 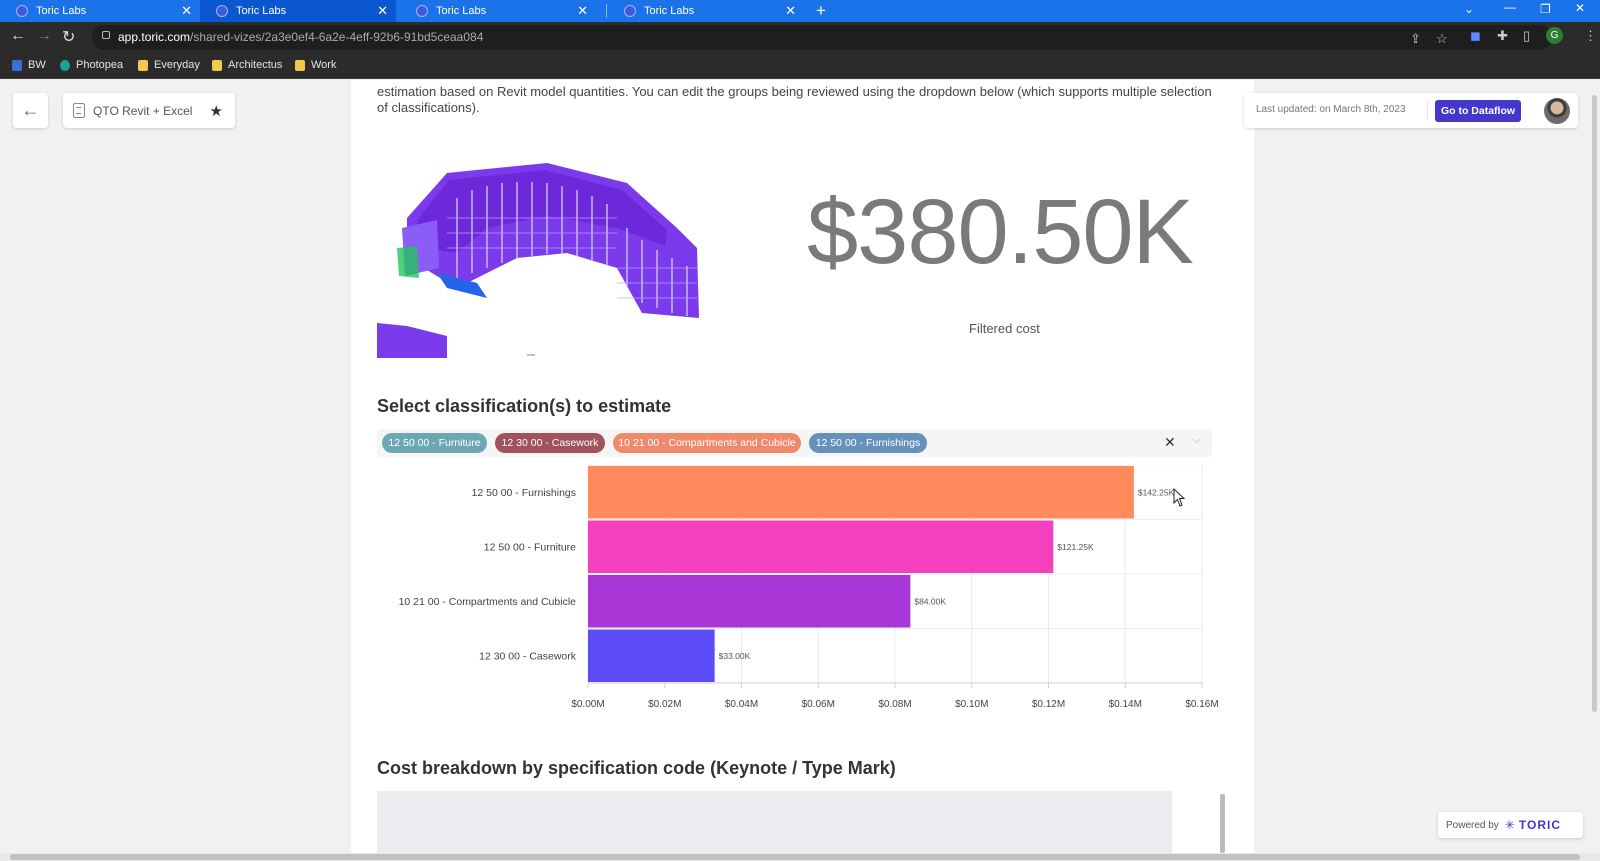 I want to click on user-avatar, so click(x=1557, y=111).